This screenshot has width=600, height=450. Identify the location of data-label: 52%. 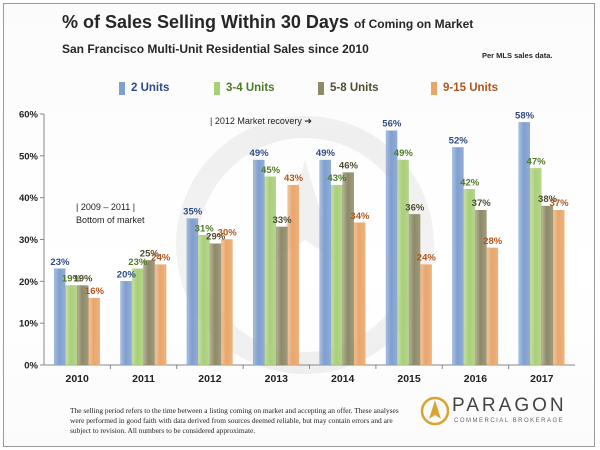
(459, 140).